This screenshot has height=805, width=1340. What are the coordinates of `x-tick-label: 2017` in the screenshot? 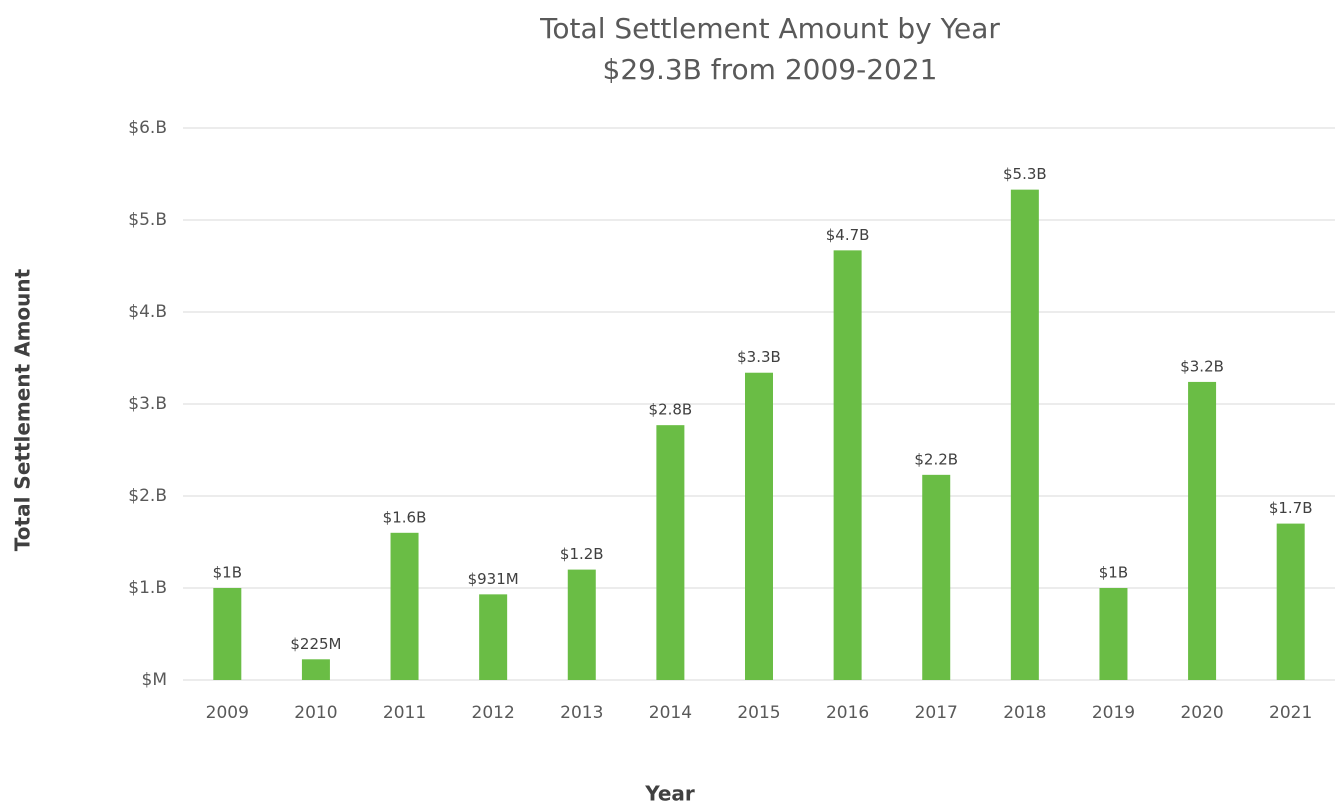 It's located at (936, 713).